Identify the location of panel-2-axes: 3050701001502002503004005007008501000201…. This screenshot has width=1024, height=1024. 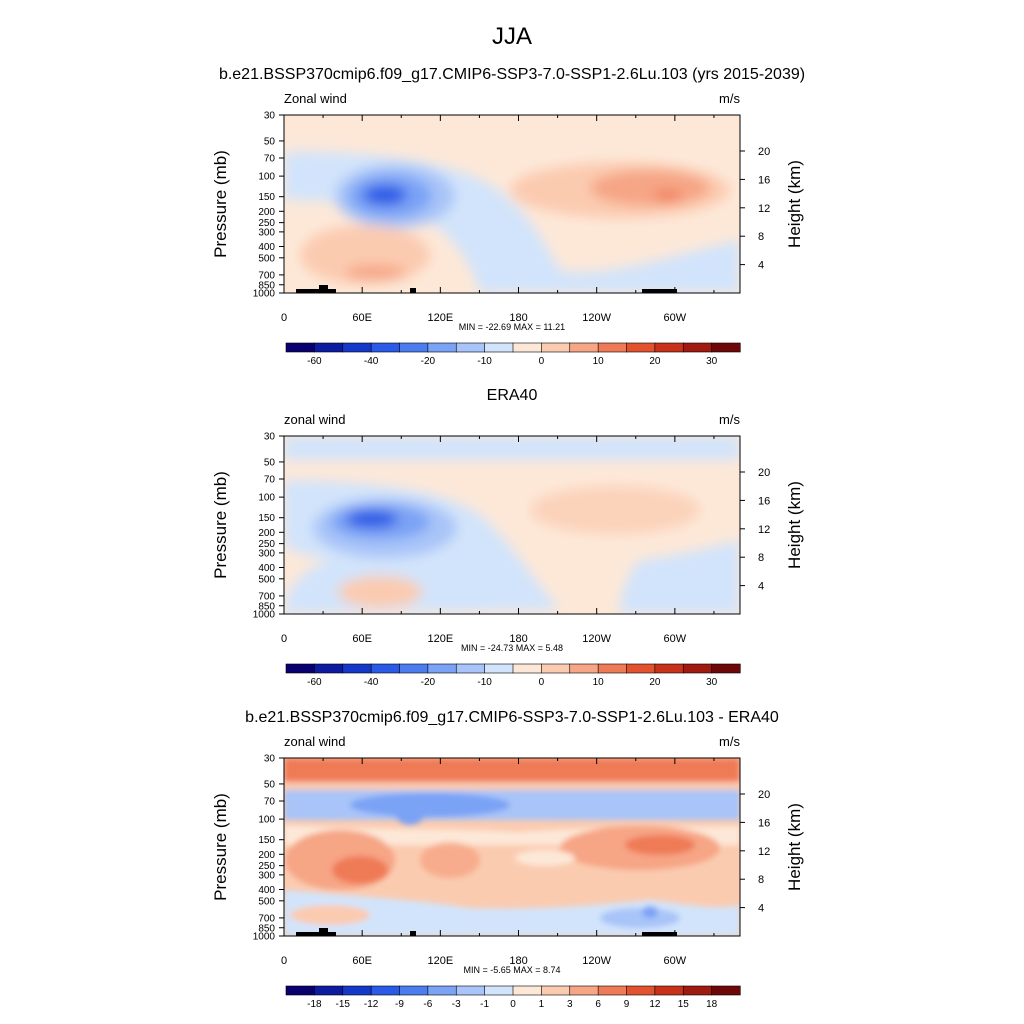
(507, 560).